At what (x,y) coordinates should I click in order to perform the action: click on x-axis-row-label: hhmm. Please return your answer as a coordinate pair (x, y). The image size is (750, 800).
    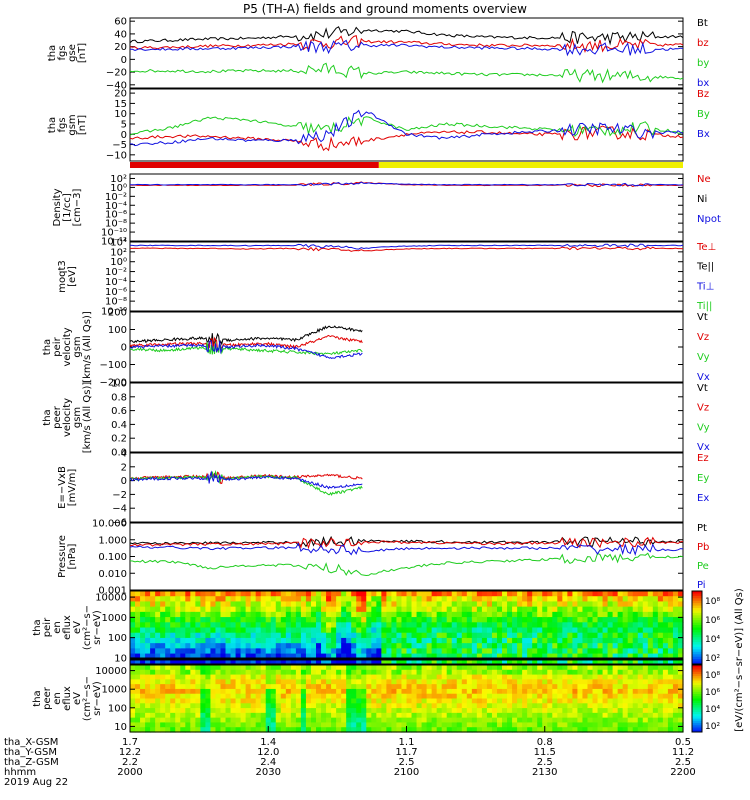
    Looking at the image, I should click on (20, 772).